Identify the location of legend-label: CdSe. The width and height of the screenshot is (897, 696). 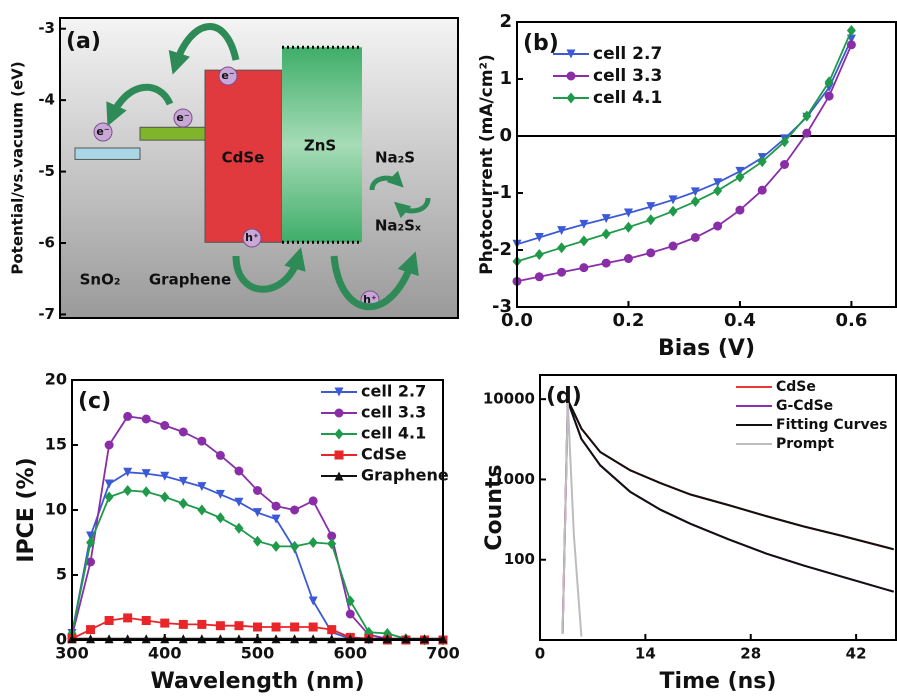
(384, 454).